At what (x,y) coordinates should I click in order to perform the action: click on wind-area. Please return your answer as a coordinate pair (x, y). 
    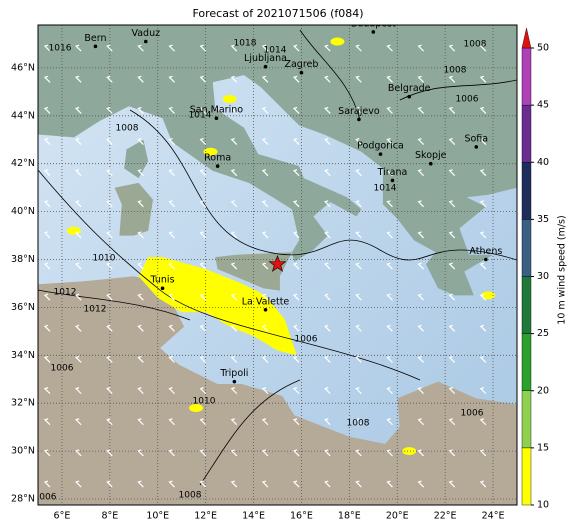
    Looking at the image, I should click on (217, 306).